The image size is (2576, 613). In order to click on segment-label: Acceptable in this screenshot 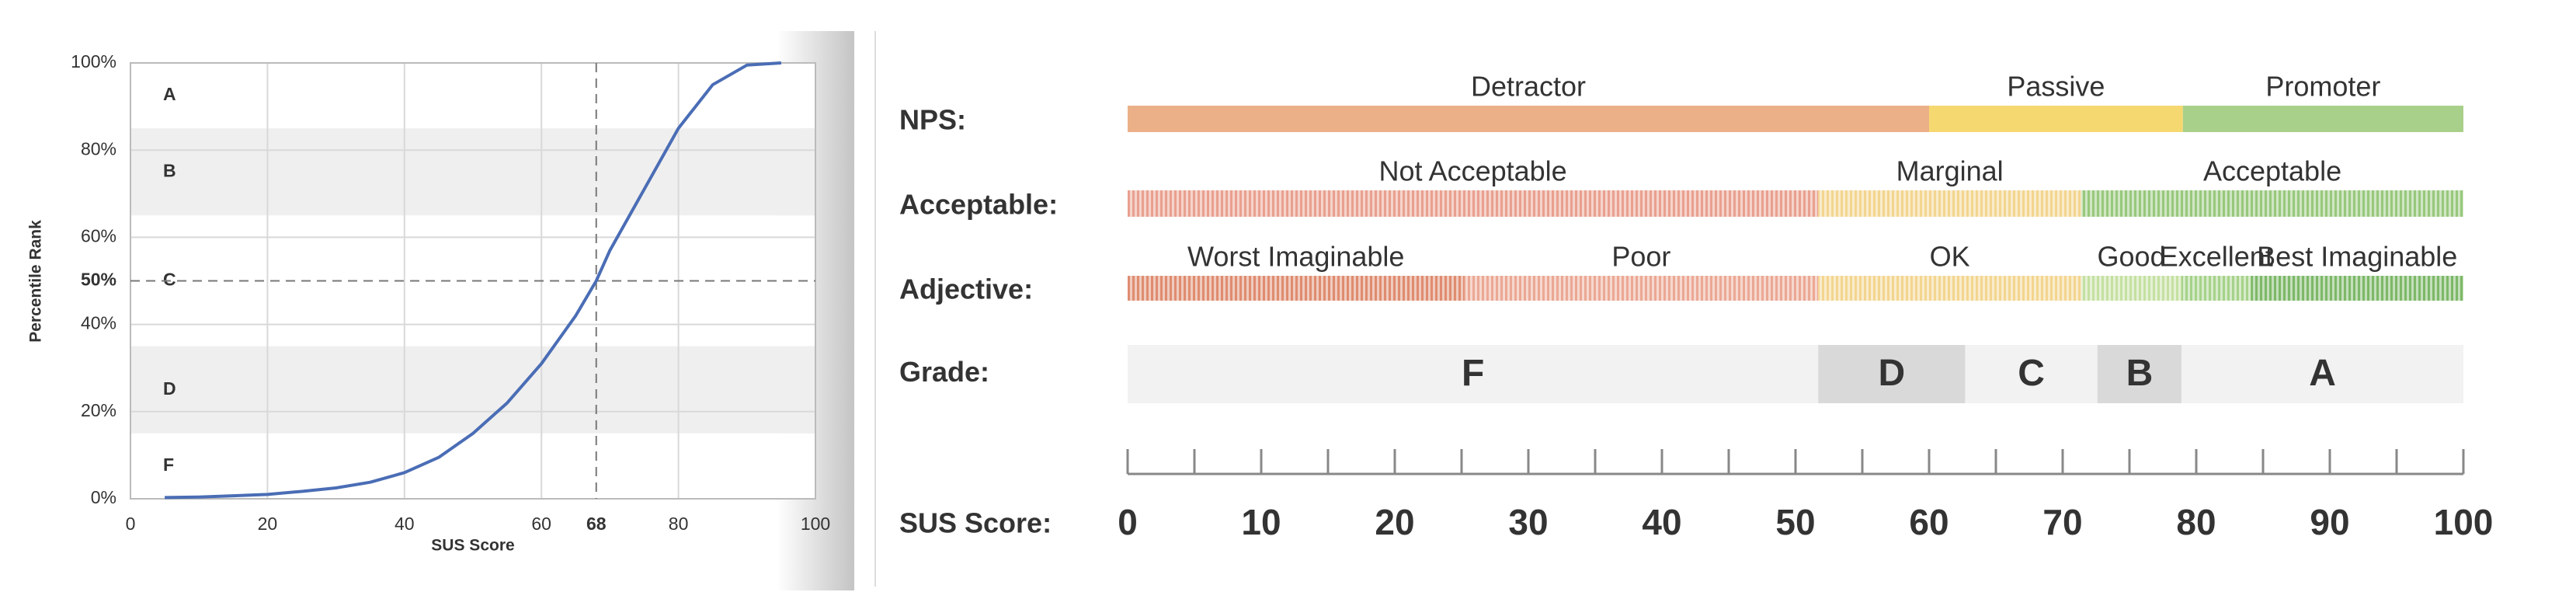, I will do `click(2272, 171)`.